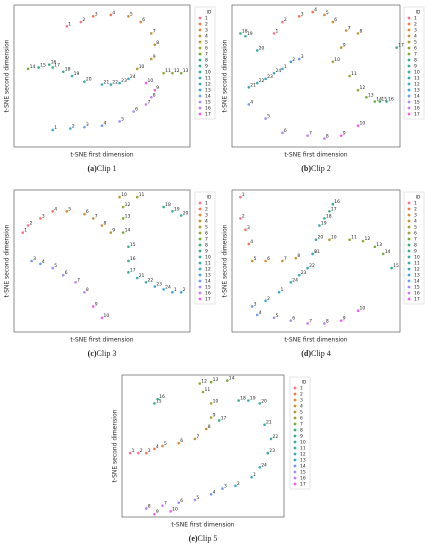 The width and height of the screenshot is (438, 550). Describe the element at coordinates (107, 353) in the screenshot. I see `caption-text: Clip 3` at that location.